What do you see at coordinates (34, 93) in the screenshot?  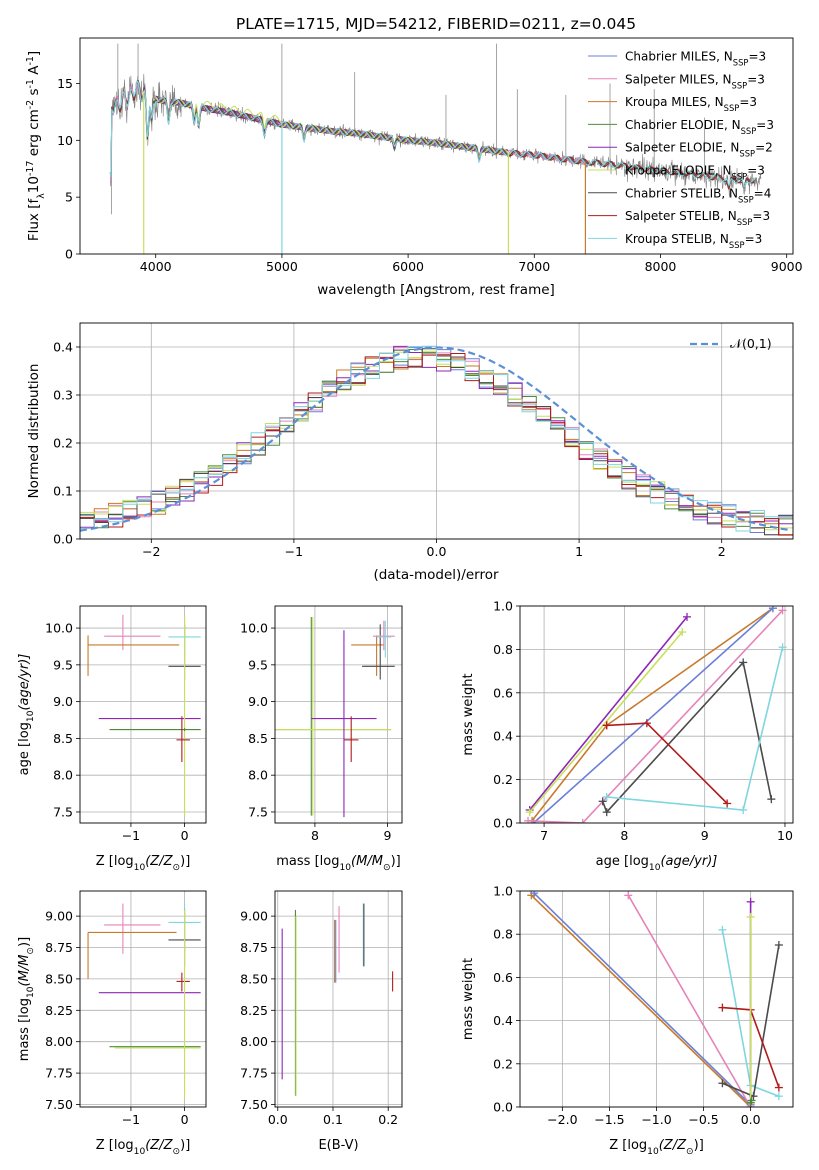 I see `y-axis-label-part: s` at bounding box center [34, 93].